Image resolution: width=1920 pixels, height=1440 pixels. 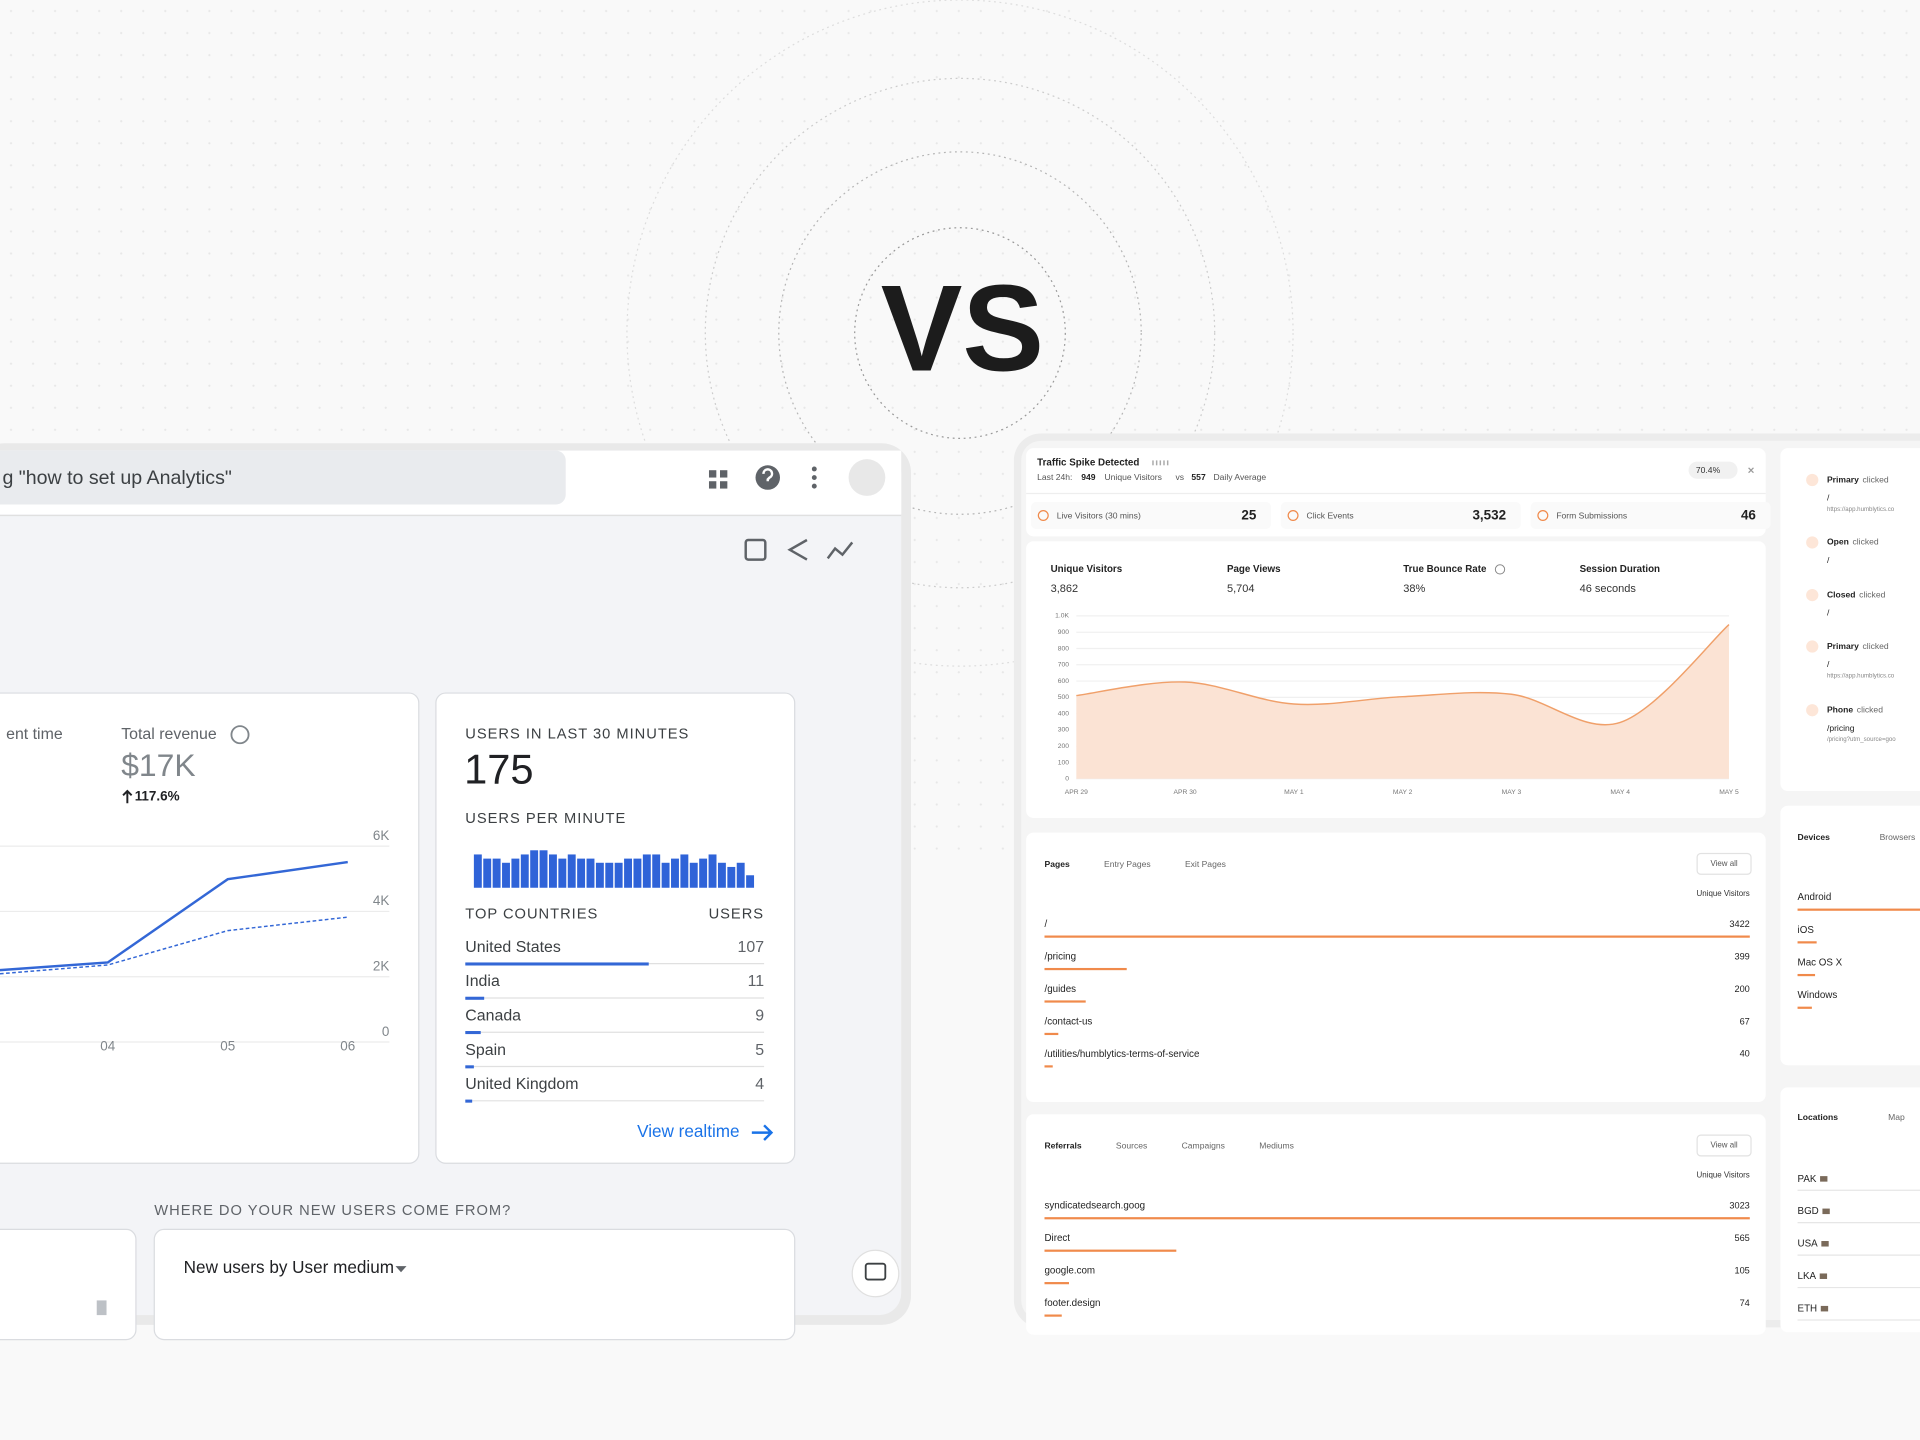 I want to click on help-mark, so click(x=768, y=475).